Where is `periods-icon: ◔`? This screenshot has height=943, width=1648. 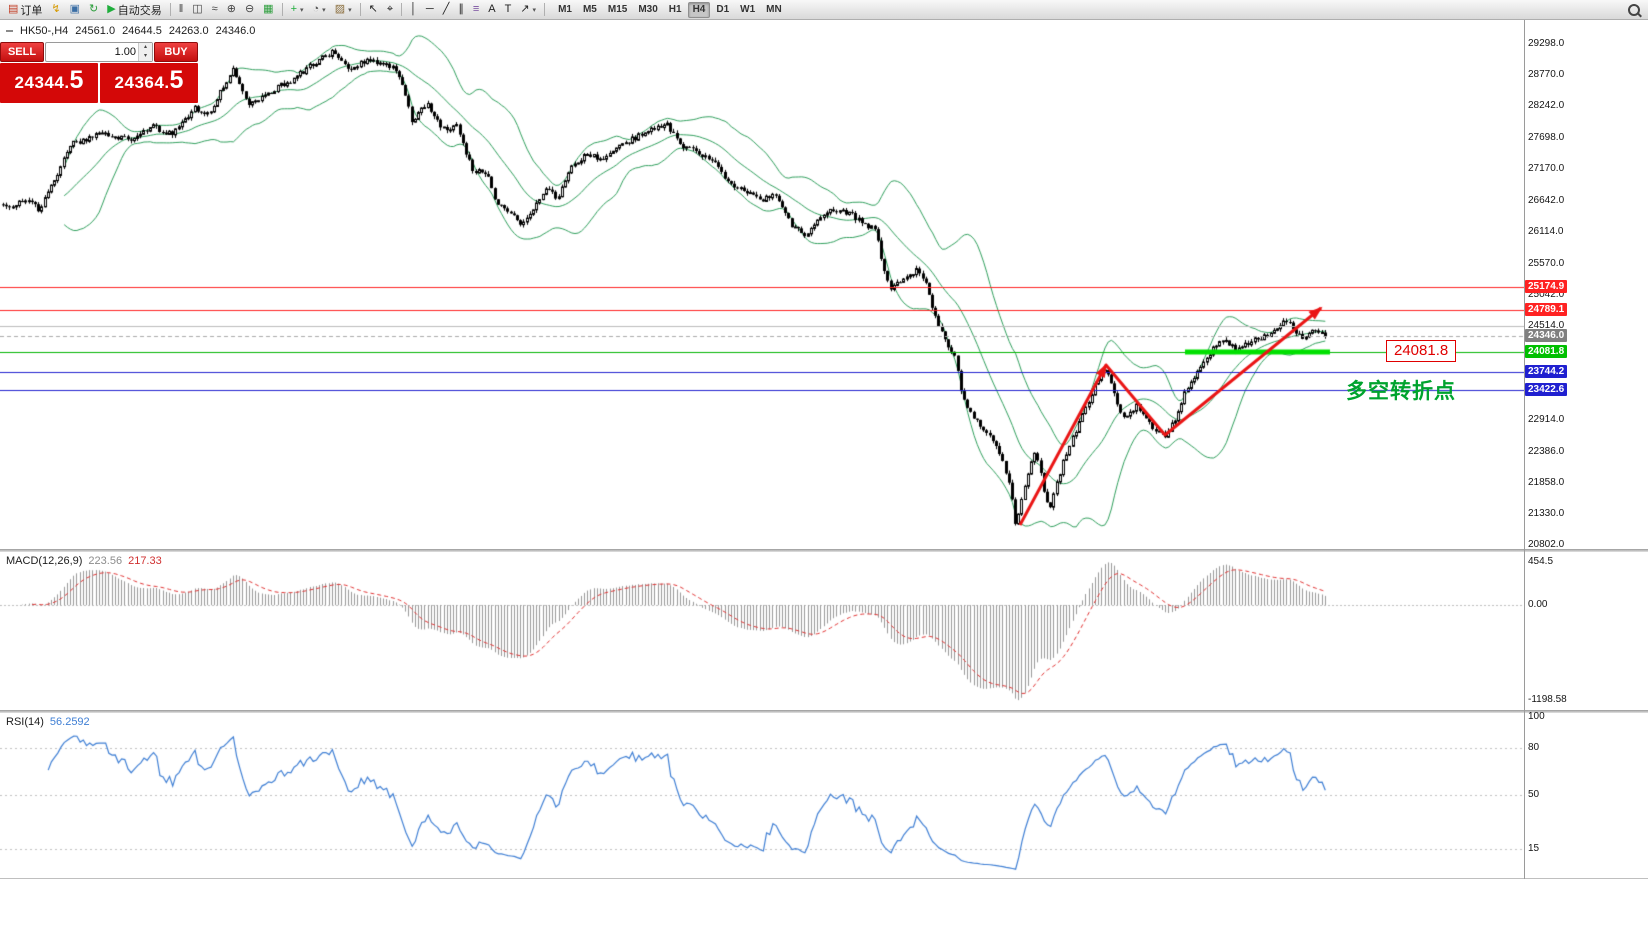 periods-icon: ◔ is located at coordinates (316, 9).